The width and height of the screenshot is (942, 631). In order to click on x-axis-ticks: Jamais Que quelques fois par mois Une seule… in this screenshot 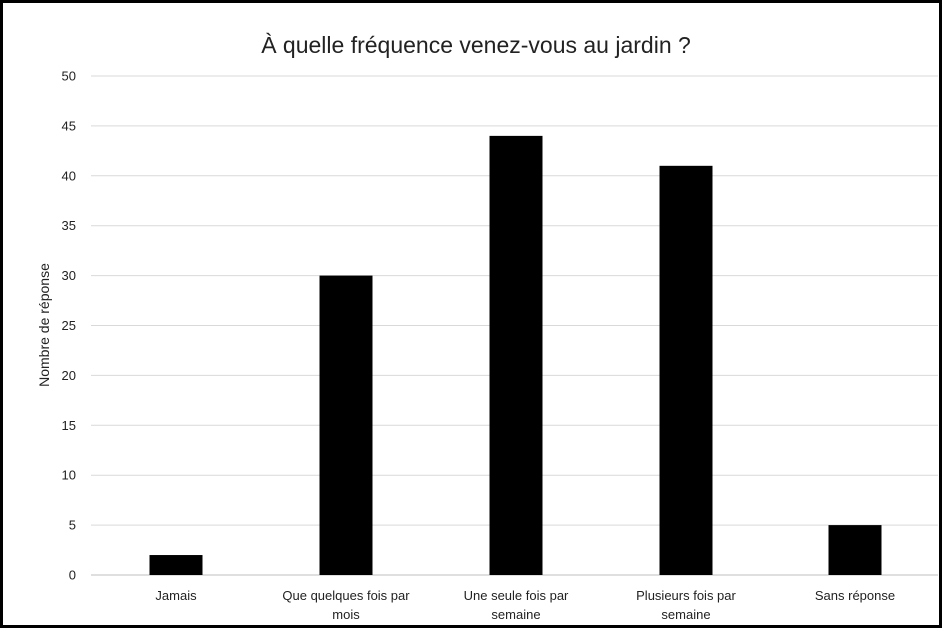, I will do `click(525, 605)`.